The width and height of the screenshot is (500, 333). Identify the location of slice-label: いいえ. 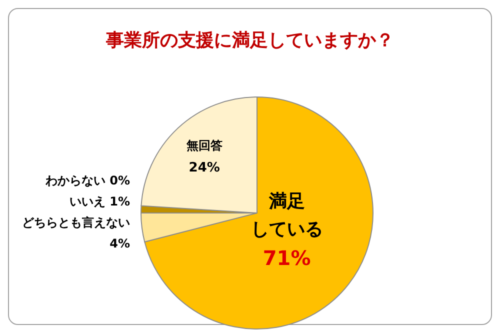
(87, 201).